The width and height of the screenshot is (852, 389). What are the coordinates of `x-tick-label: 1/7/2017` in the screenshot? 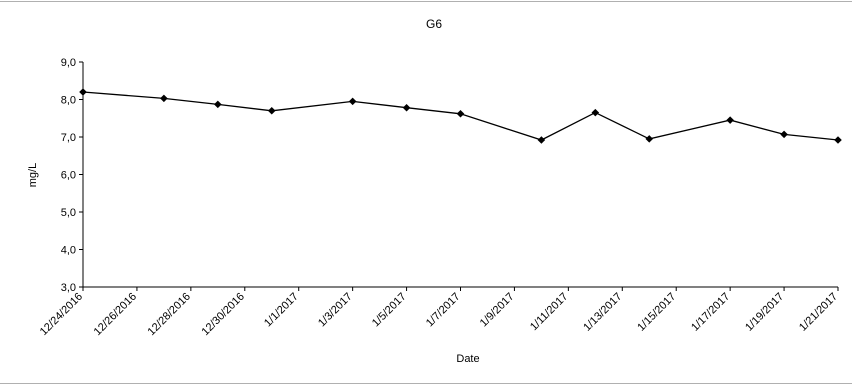 It's located at (443, 310).